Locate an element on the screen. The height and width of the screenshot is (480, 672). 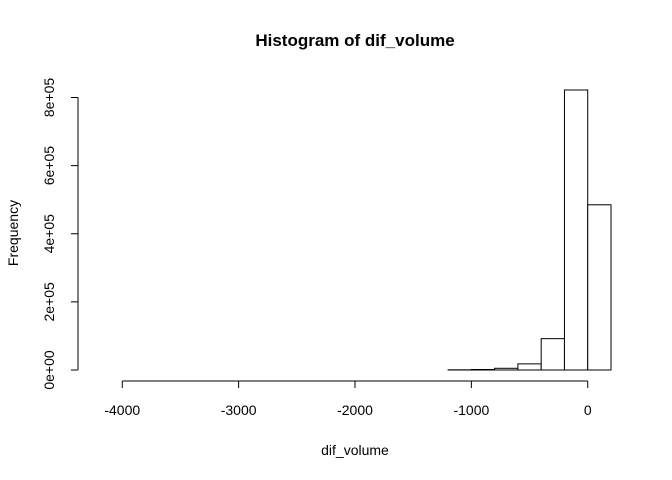
x-tick-label-0: -4000 is located at coordinates (122, 410).